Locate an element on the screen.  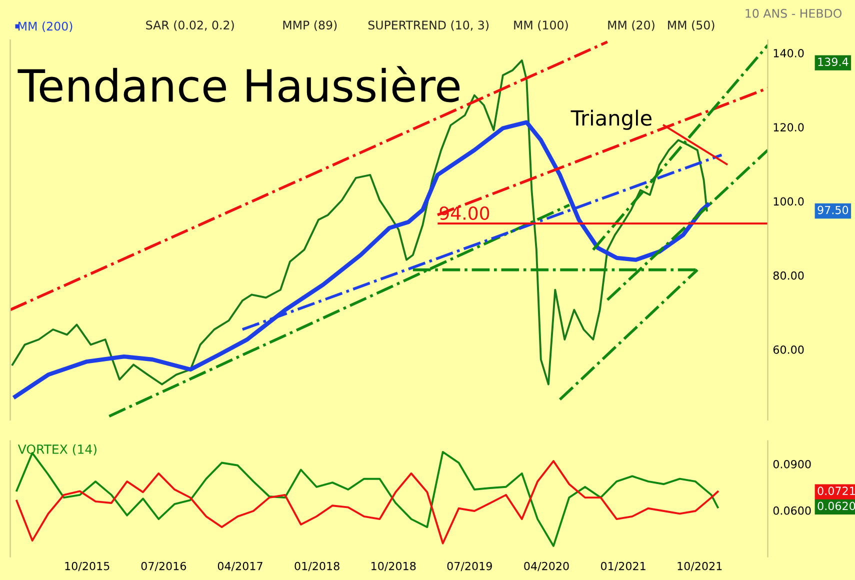
x-tick-label: 04/2020 is located at coordinates (546, 567).